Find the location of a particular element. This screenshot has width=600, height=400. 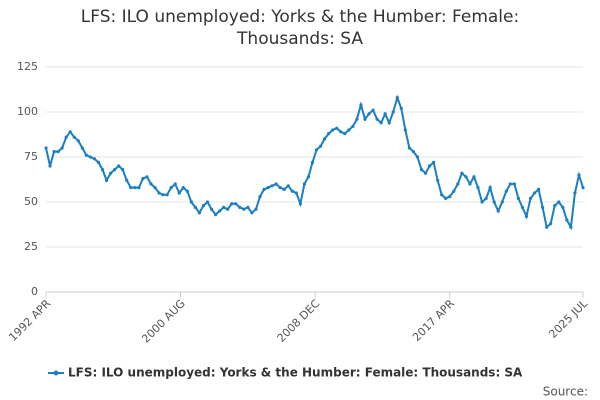

y-tick-label: 0 is located at coordinates (34, 291).